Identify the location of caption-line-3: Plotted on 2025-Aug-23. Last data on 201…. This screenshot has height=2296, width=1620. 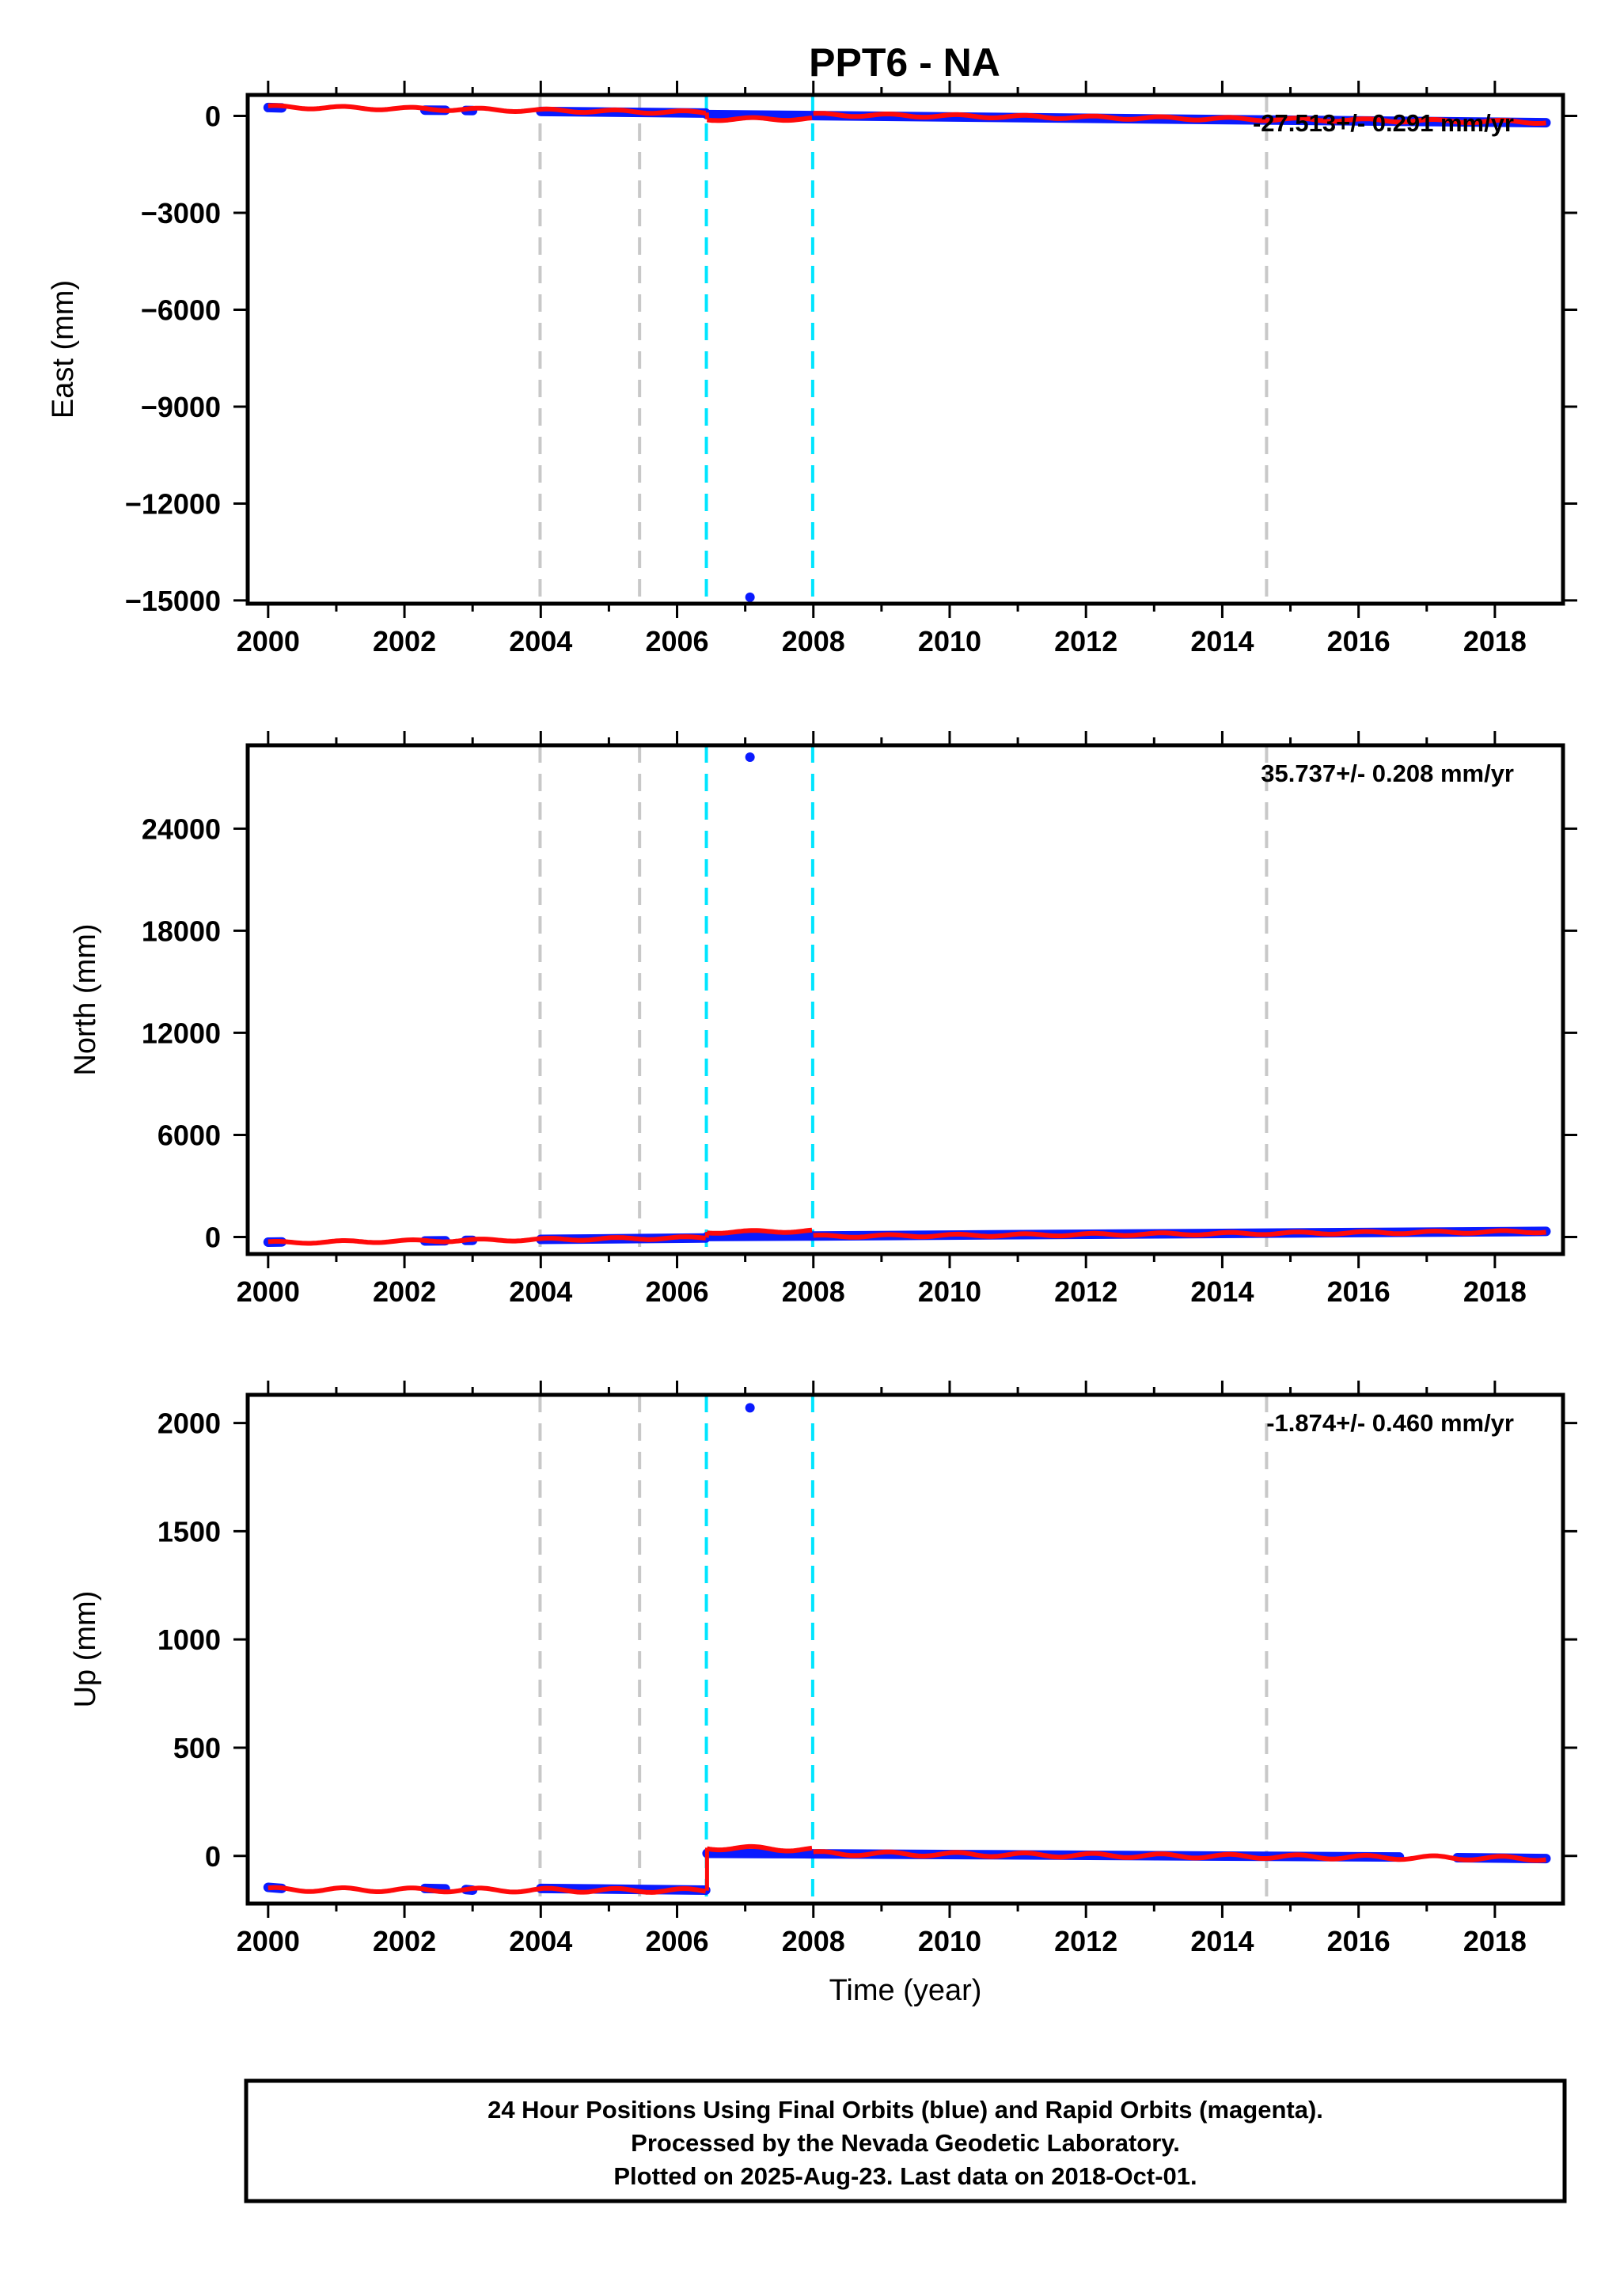
(905, 2176).